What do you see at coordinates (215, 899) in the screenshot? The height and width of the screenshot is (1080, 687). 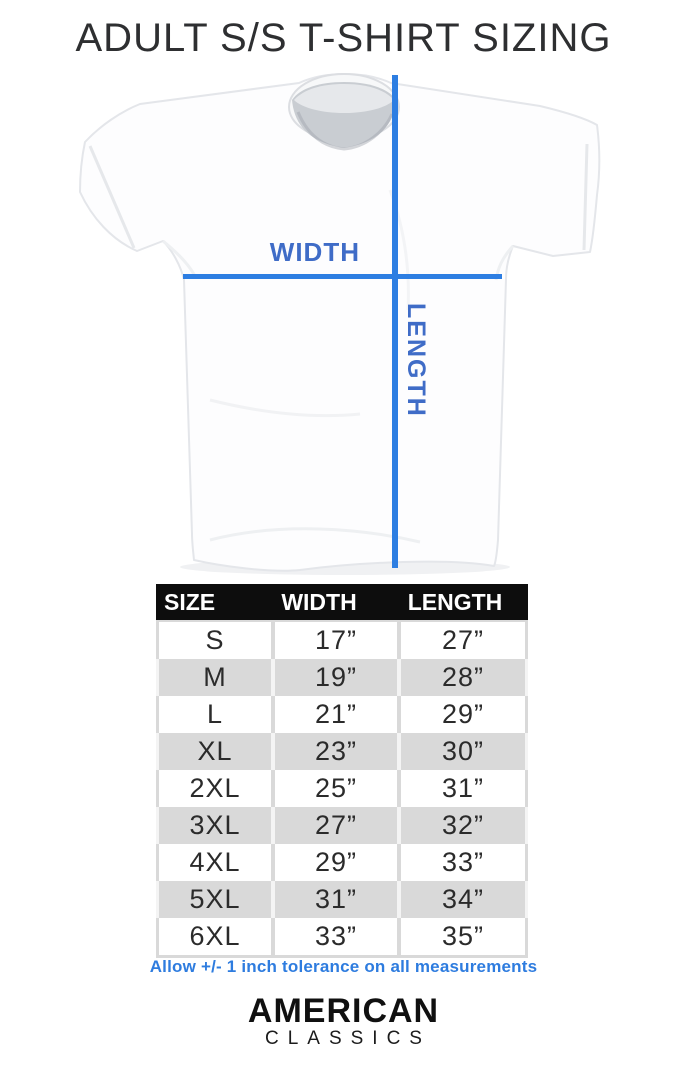 I see `cell-size: 5XL` at bounding box center [215, 899].